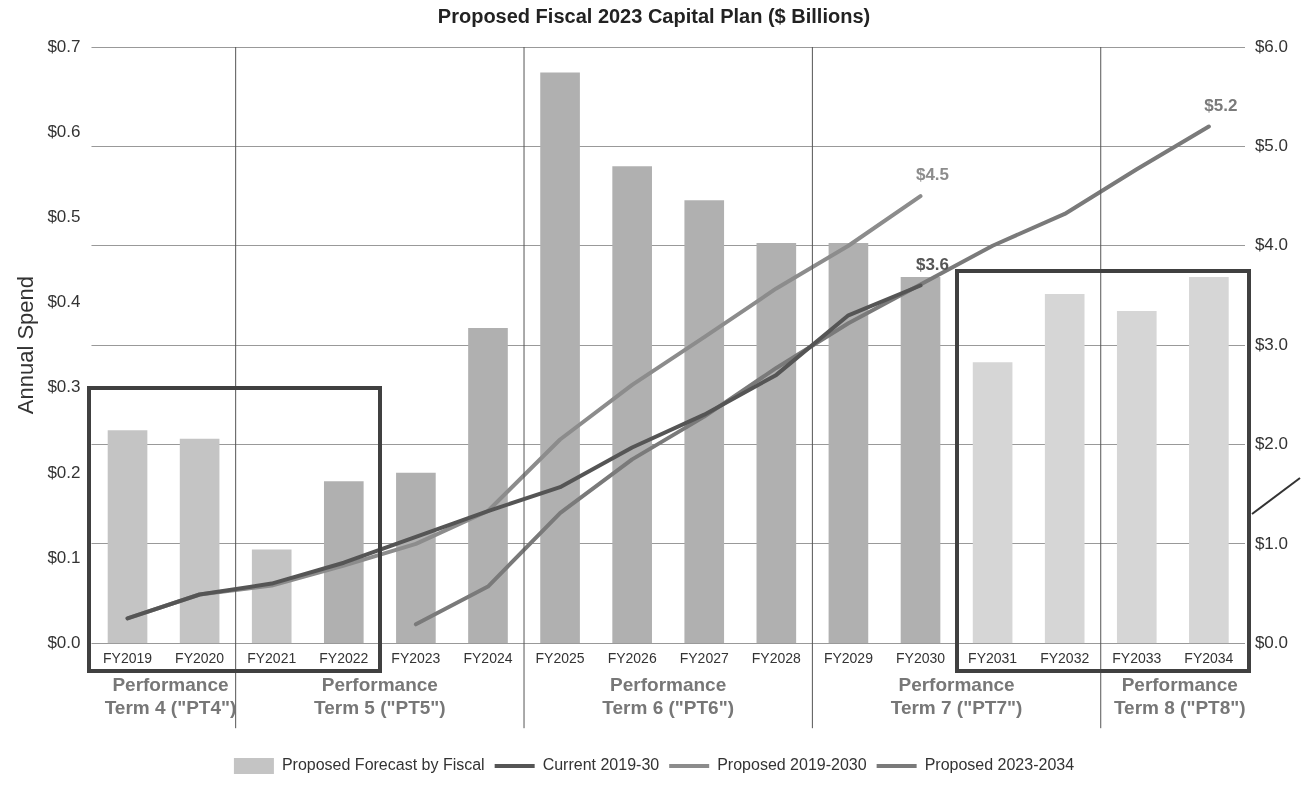  Describe the element at coordinates (1271, 245) in the screenshot. I see `y2-tick-label: $4.0` at that location.